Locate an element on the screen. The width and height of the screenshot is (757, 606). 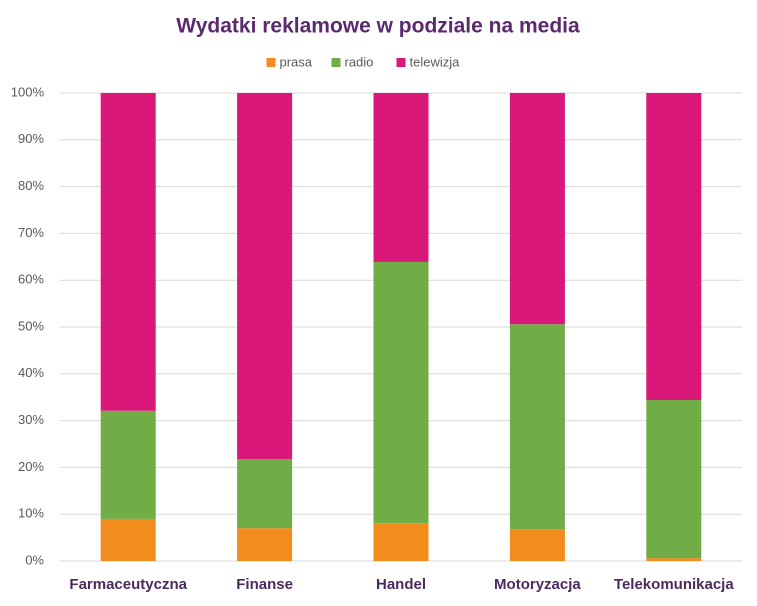
y-tick-label: 80% is located at coordinates (31, 185).